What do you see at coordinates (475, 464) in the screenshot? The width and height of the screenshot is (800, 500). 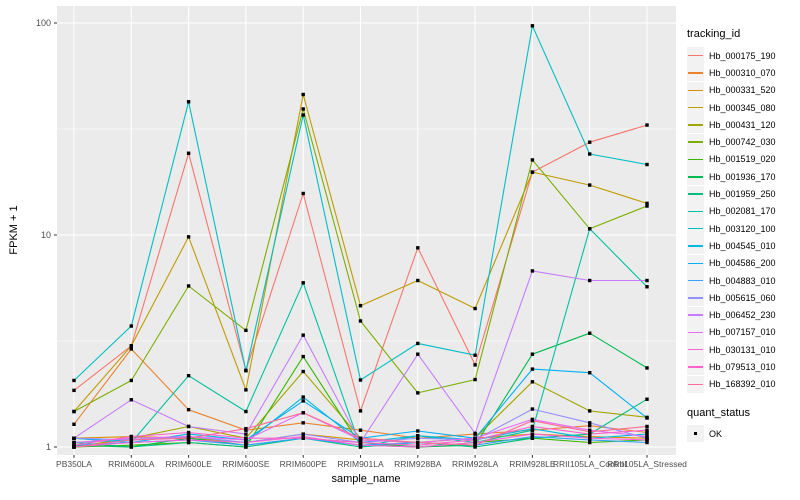 I see `x-tick-label-RRIM928LA: RRIM928LA` at bounding box center [475, 464].